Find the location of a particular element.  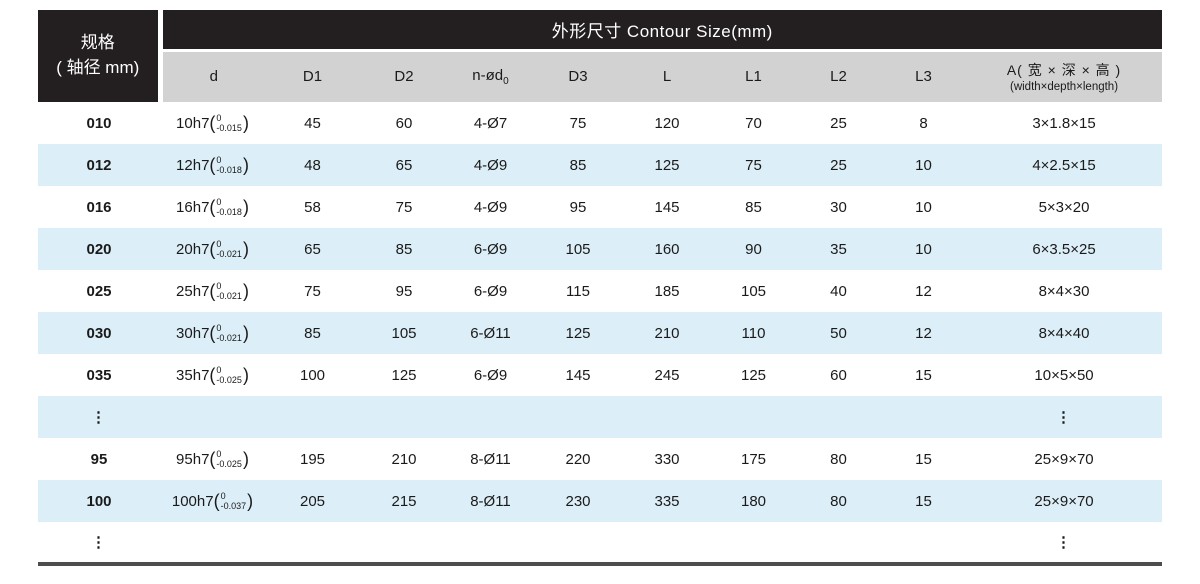

value-cell: 185 is located at coordinates (667, 291).